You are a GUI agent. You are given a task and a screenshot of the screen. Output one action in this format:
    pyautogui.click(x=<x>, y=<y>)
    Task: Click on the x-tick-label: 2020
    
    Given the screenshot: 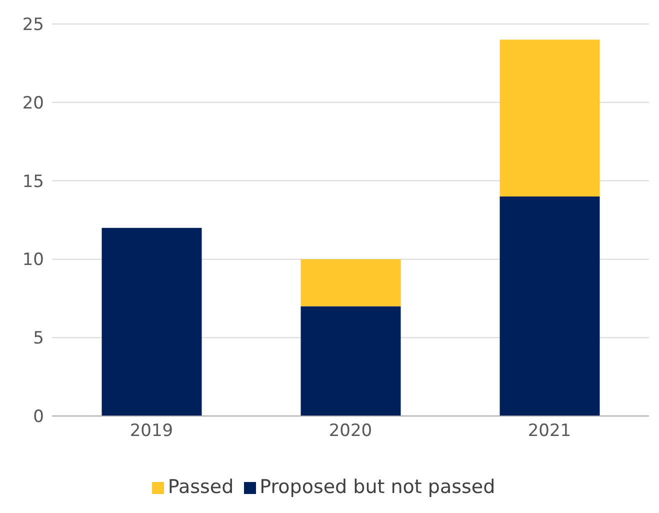 What is the action you would take?
    pyautogui.click(x=350, y=431)
    